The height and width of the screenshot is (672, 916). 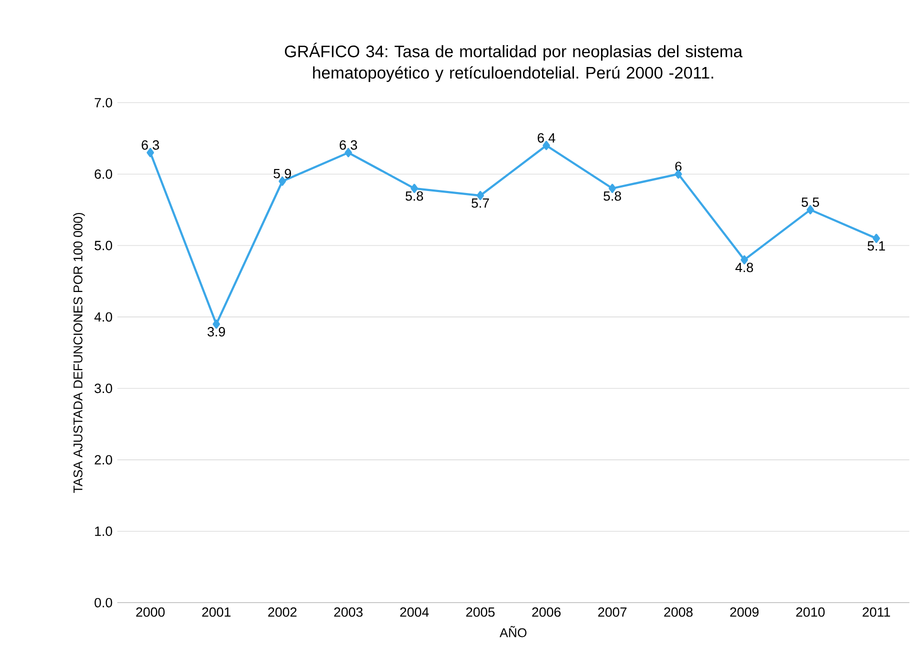 I want to click on x-tick-label: 2008, so click(x=678, y=612).